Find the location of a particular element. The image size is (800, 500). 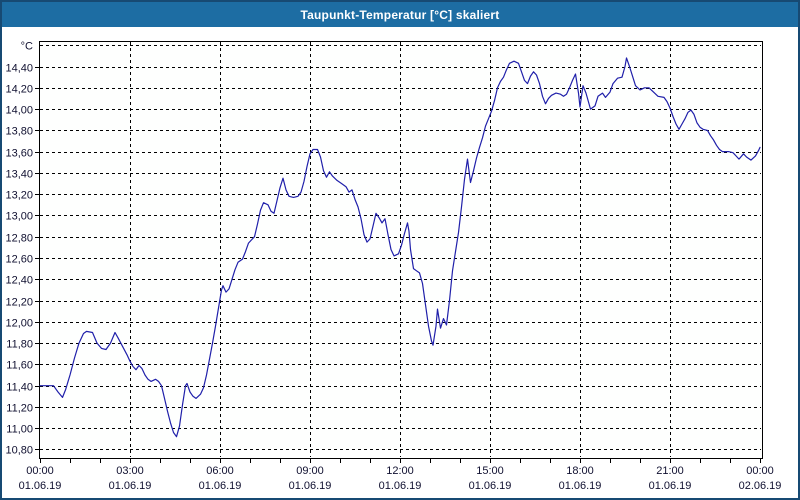

title-bar: Taupunkt-Temperatur [°C] skaliert is located at coordinates (400, 14).